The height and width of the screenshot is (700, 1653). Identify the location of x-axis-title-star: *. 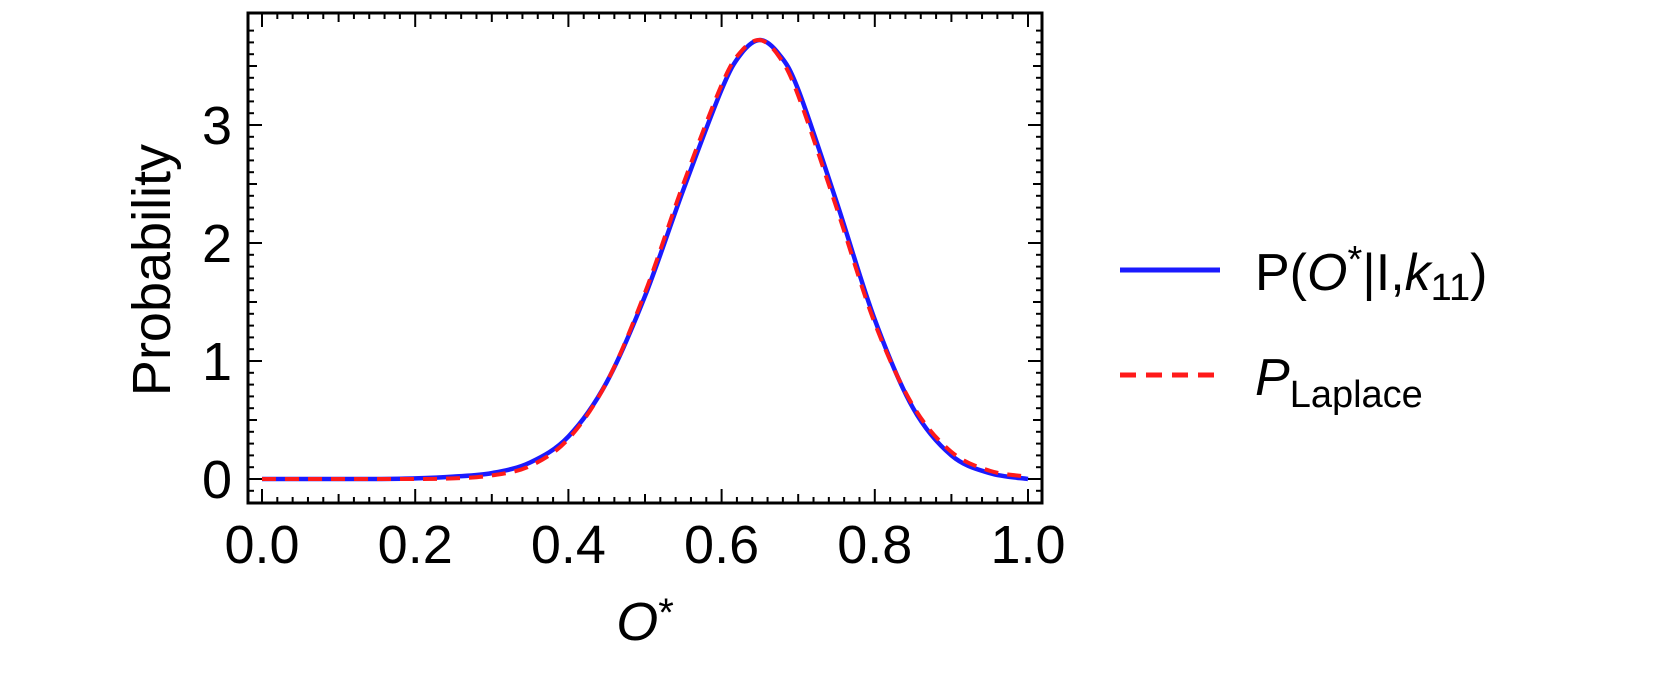
(666, 613).